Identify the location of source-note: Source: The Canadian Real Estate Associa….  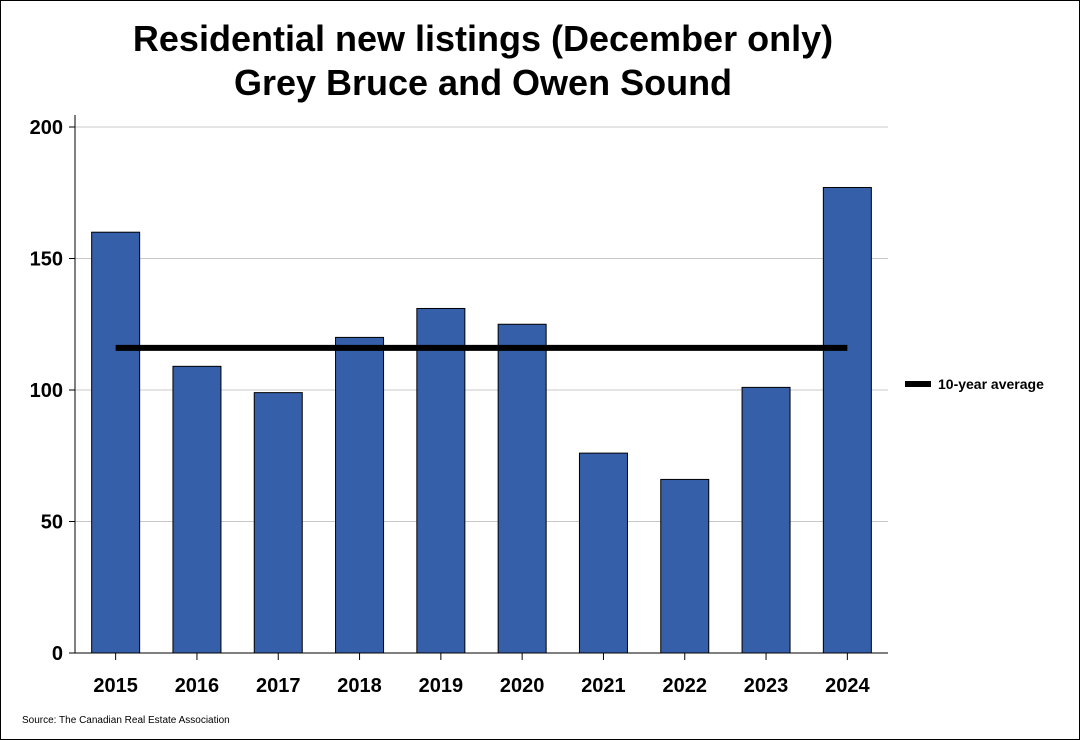
(126, 720).